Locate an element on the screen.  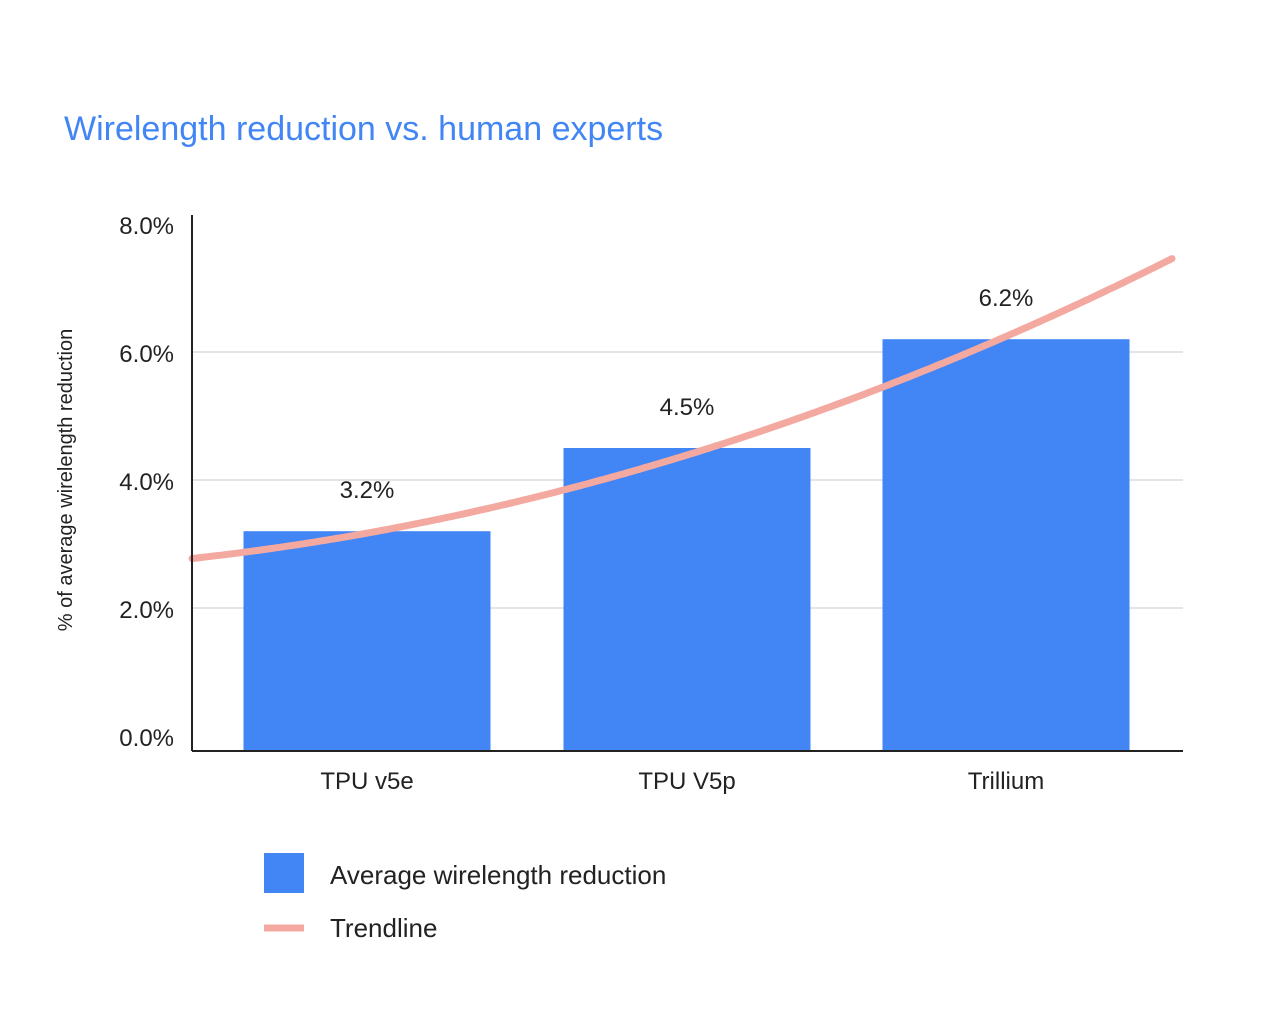
legend-swatch-bars is located at coordinates (284, 873).